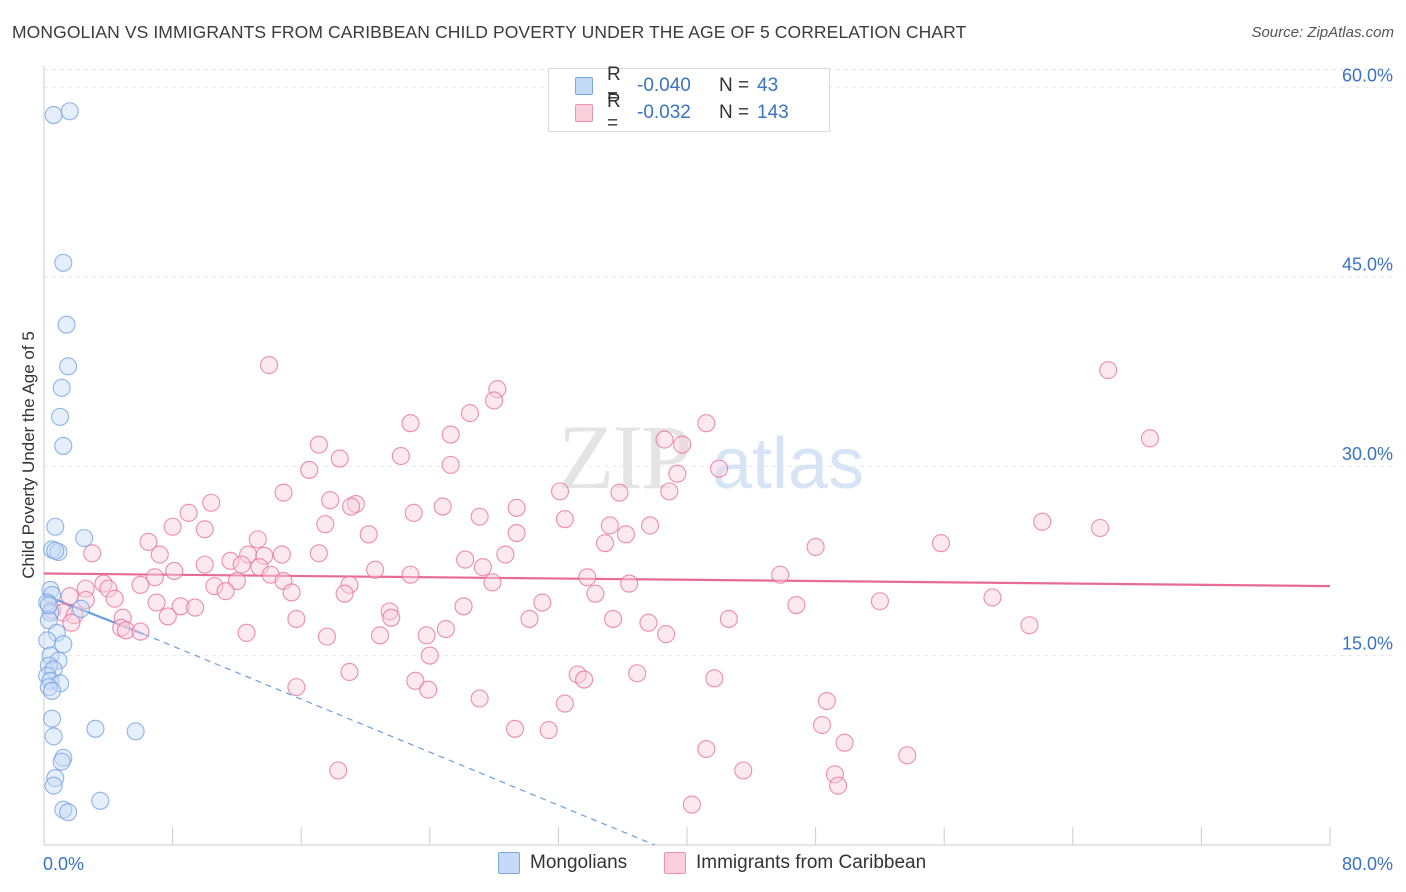 This screenshot has width=1406, height=892. Describe the element at coordinates (624, 457) in the screenshot. I see `watermark-zip: ZIP` at that location.